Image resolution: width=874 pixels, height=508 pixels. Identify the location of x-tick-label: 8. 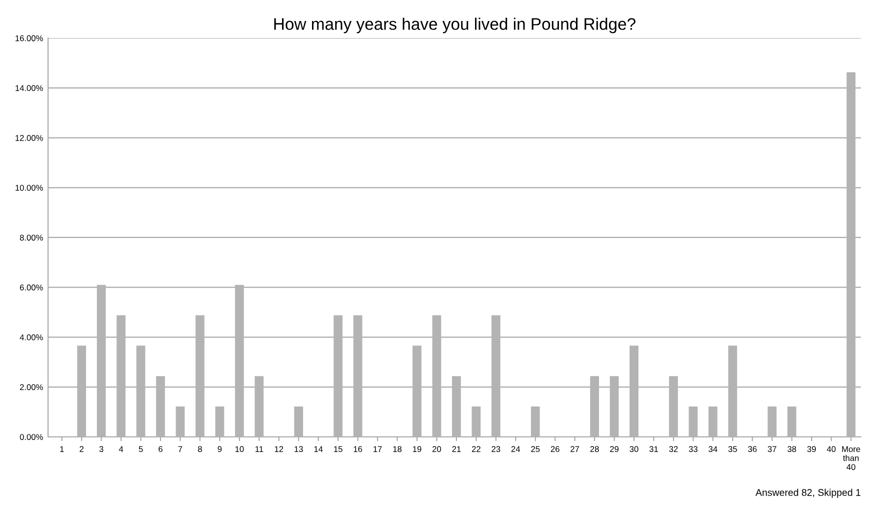
(200, 449).